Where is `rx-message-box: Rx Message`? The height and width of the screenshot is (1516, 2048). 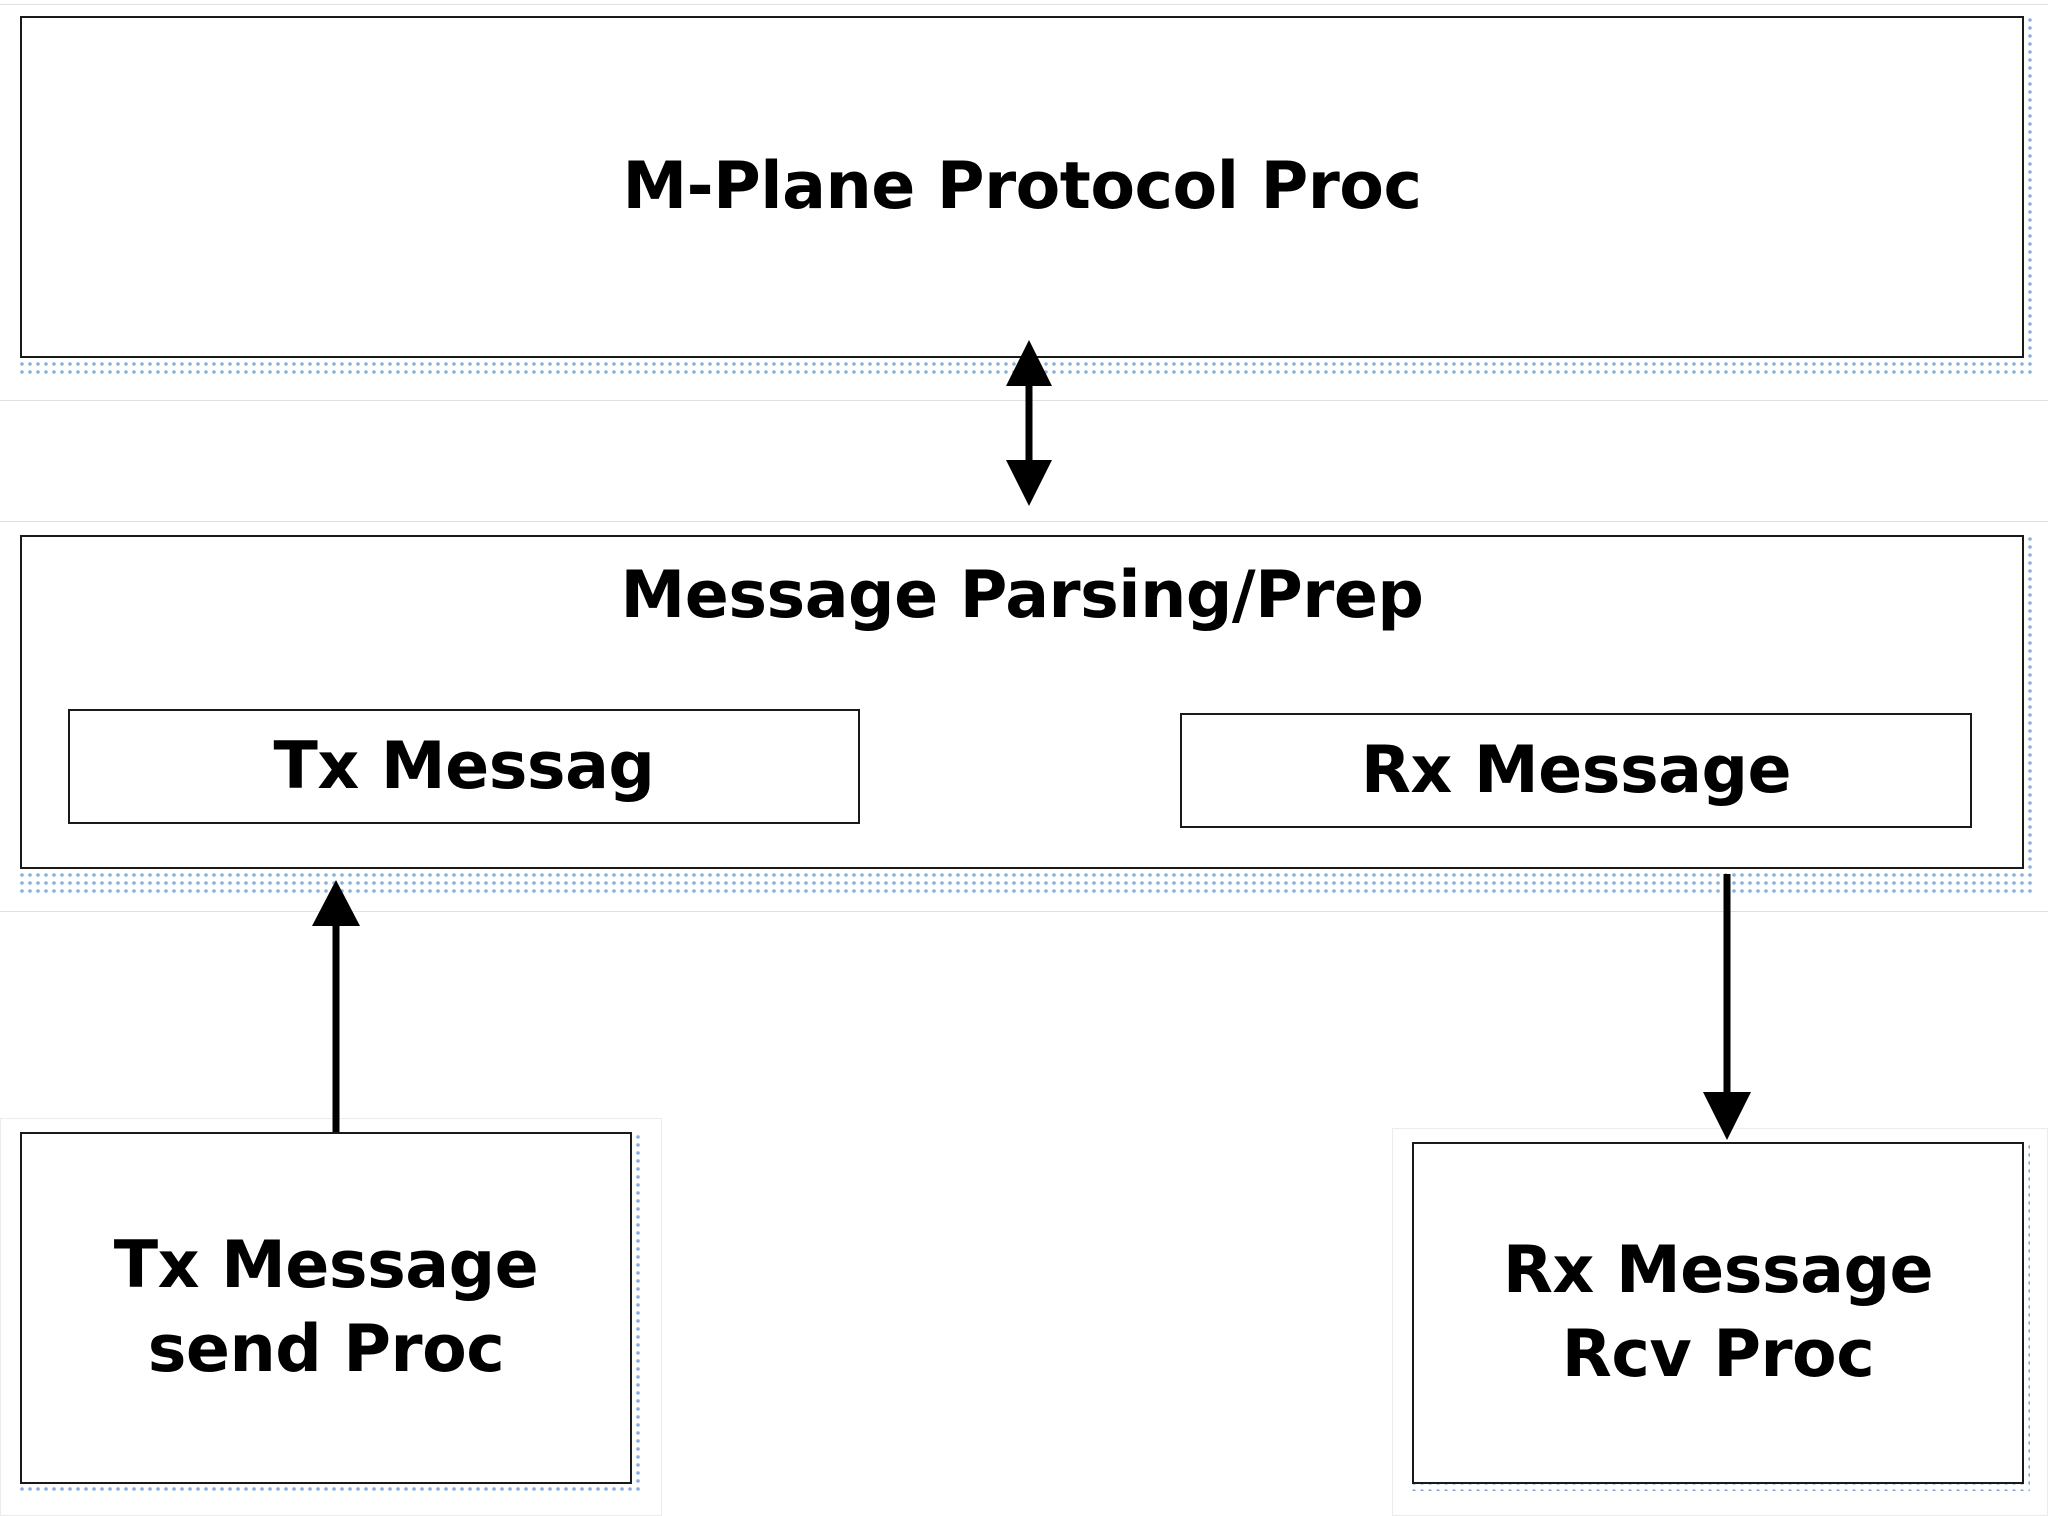 rx-message-box: Rx Message is located at coordinates (1576, 770).